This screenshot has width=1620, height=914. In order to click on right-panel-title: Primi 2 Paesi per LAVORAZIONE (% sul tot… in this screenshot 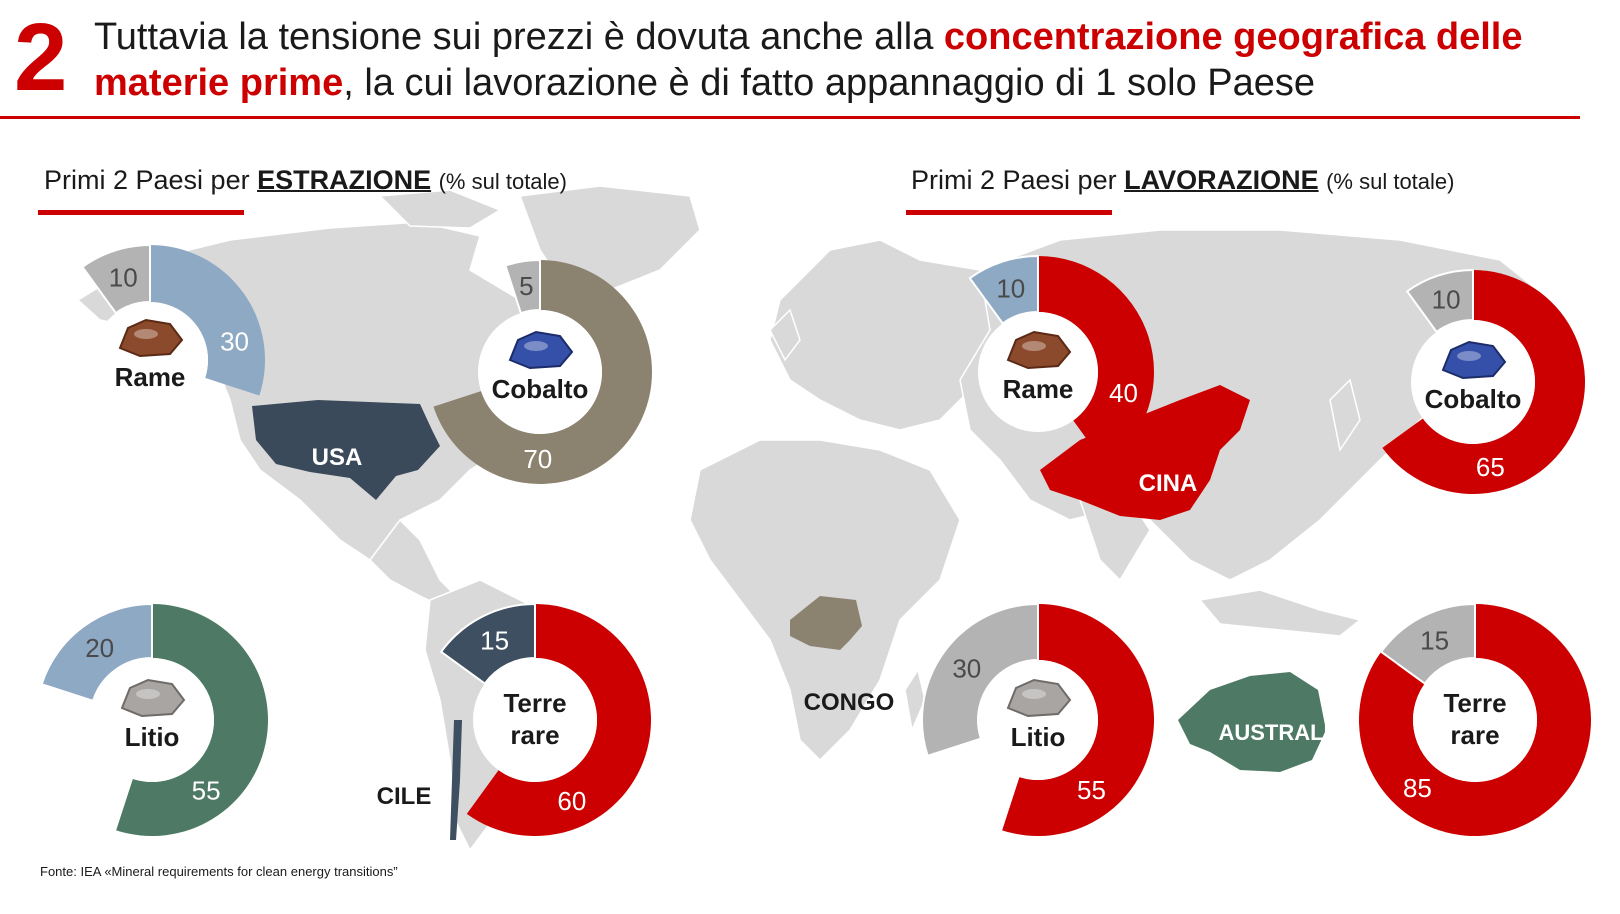, I will do `click(1182, 180)`.